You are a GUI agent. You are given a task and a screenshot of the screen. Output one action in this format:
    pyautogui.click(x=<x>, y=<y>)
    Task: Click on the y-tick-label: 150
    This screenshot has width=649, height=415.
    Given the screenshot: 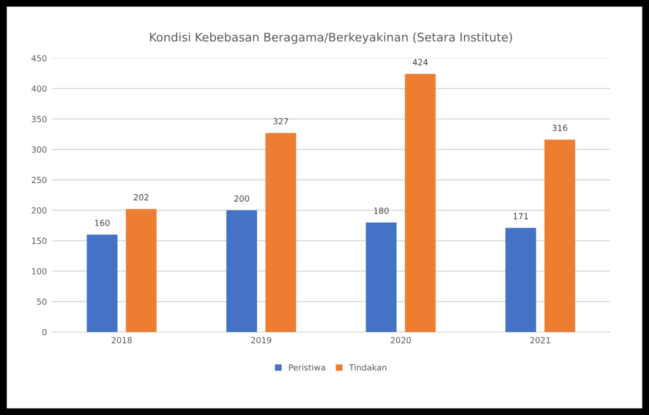 What is the action you would take?
    pyautogui.click(x=39, y=241)
    